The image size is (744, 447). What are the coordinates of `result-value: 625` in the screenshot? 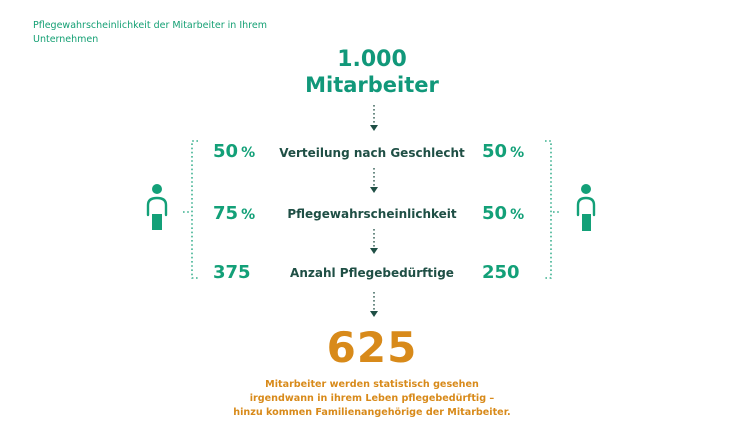 It's located at (372, 347).